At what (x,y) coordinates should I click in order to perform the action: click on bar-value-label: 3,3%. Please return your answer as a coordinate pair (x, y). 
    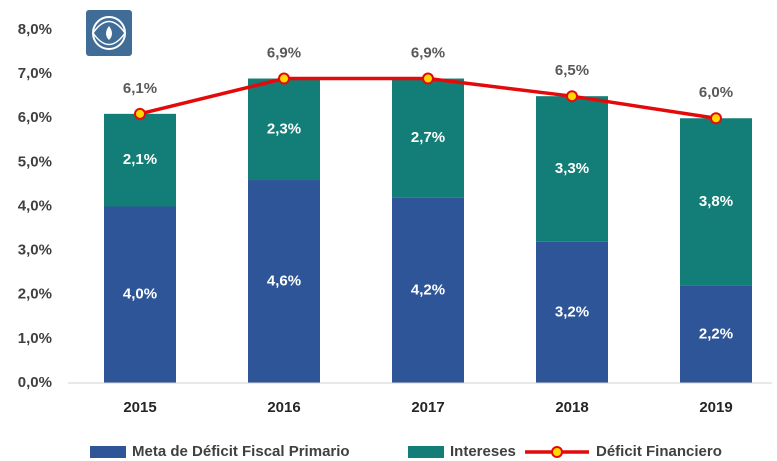
    Looking at the image, I should click on (572, 168).